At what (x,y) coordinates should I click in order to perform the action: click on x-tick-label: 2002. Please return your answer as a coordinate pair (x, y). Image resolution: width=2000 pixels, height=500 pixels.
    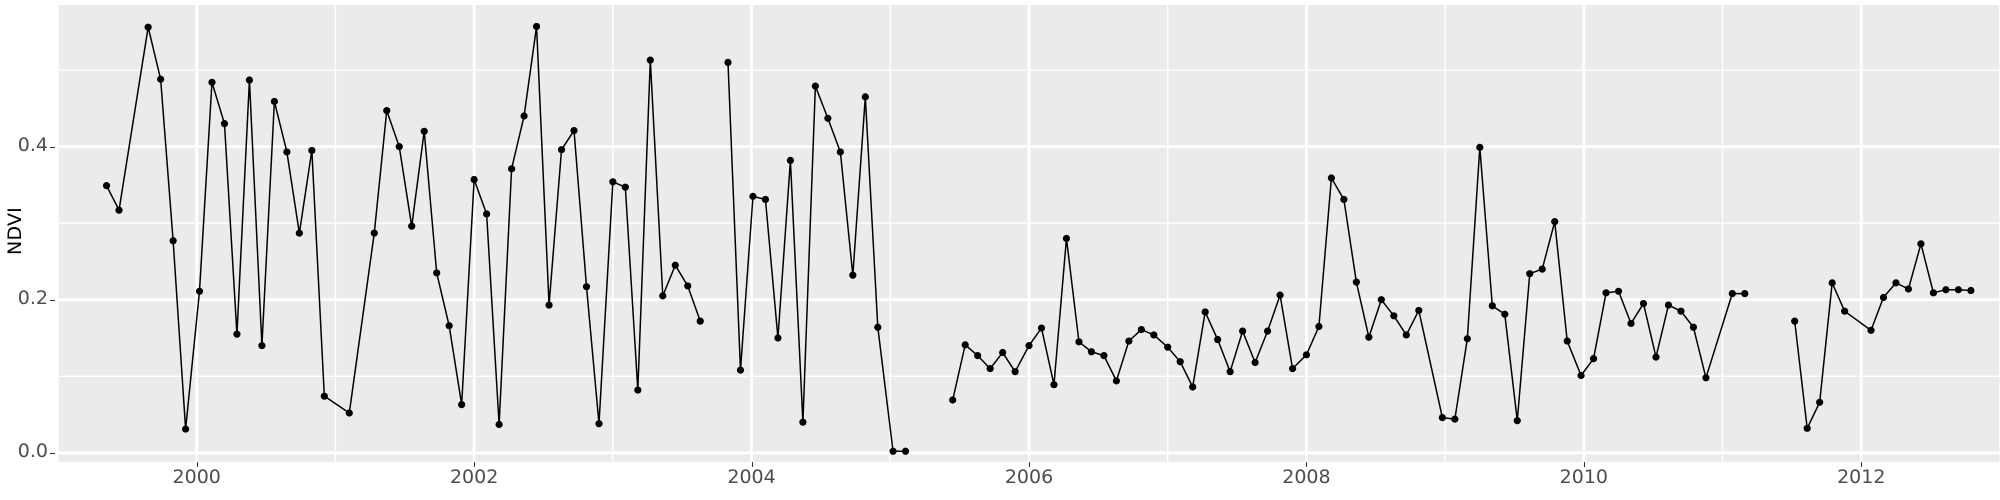
    Looking at the image, I should click on (474, 477).